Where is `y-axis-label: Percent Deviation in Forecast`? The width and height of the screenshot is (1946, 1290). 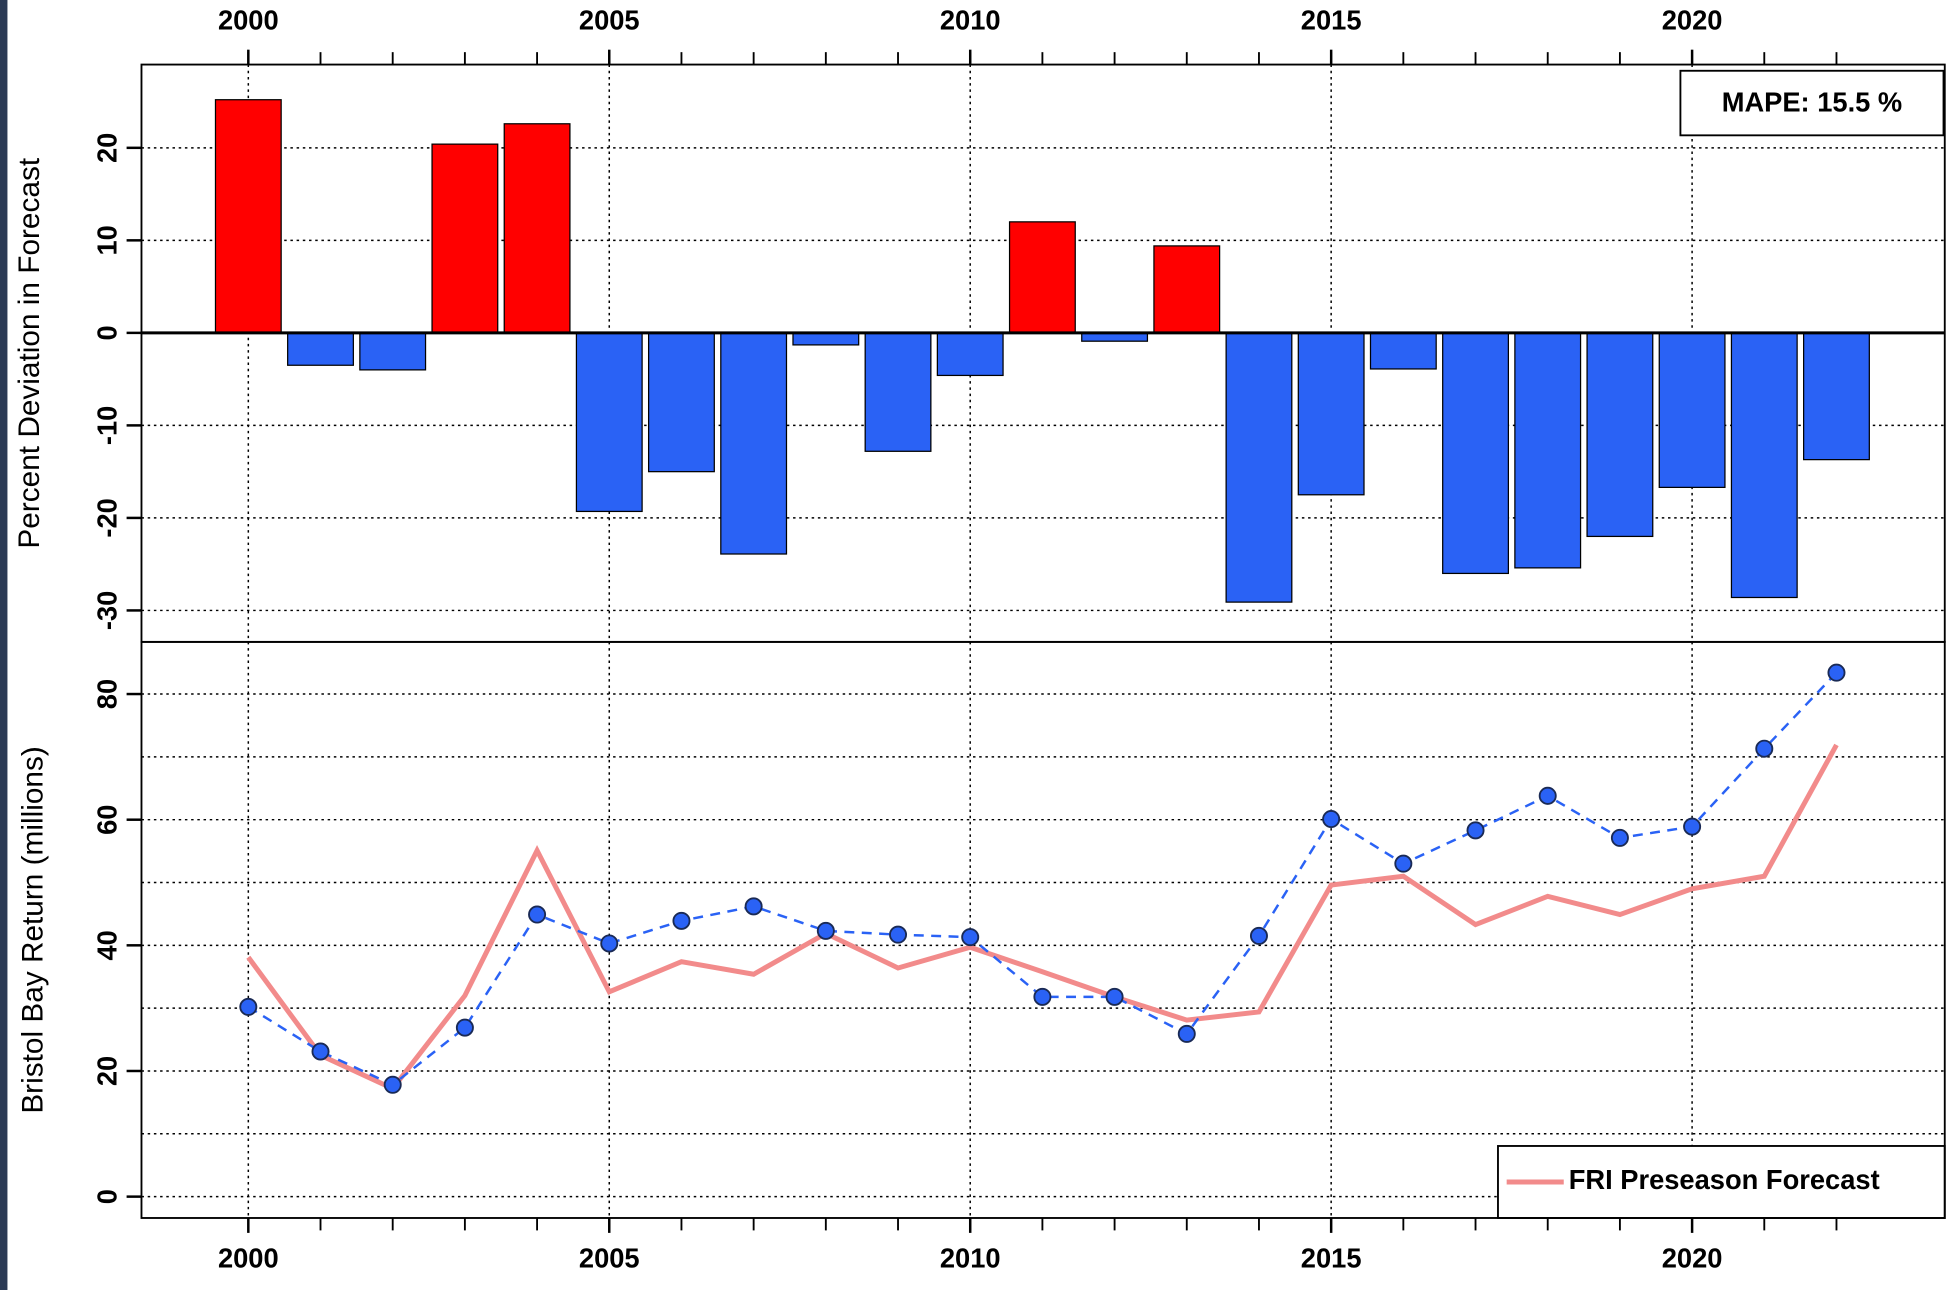
y-axis-label: Percent Deviation in Forecast is located at coordinates (29, 352).